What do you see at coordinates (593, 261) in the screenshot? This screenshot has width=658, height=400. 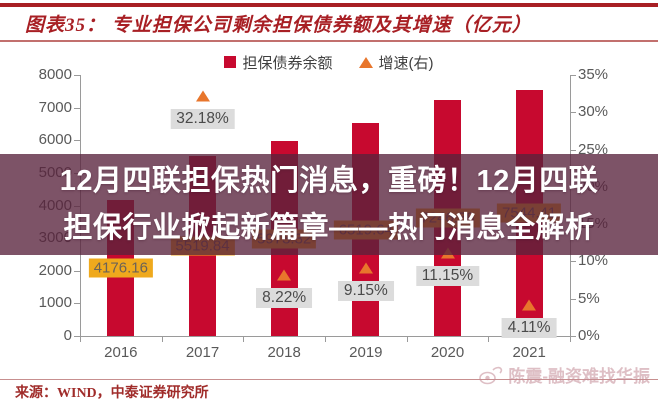 I see `right-axis-label: 10%` at bounding box center [593, 261].